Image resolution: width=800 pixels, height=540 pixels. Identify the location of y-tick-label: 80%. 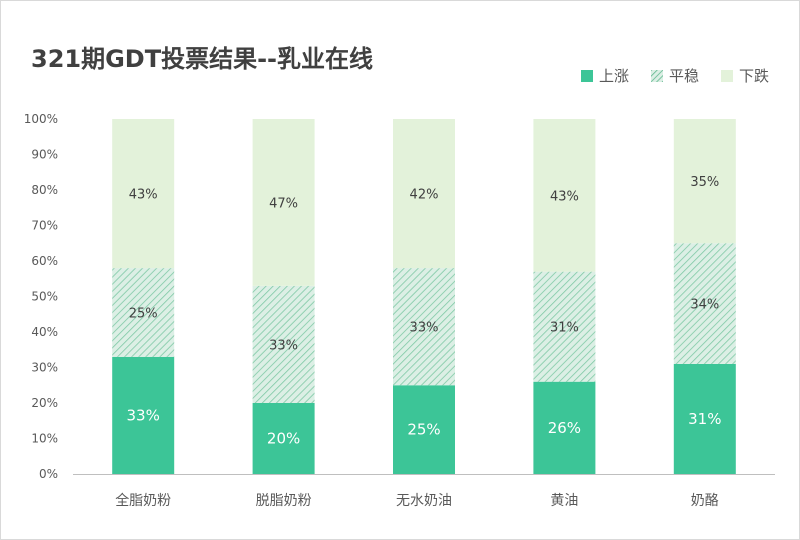
(44, 190).